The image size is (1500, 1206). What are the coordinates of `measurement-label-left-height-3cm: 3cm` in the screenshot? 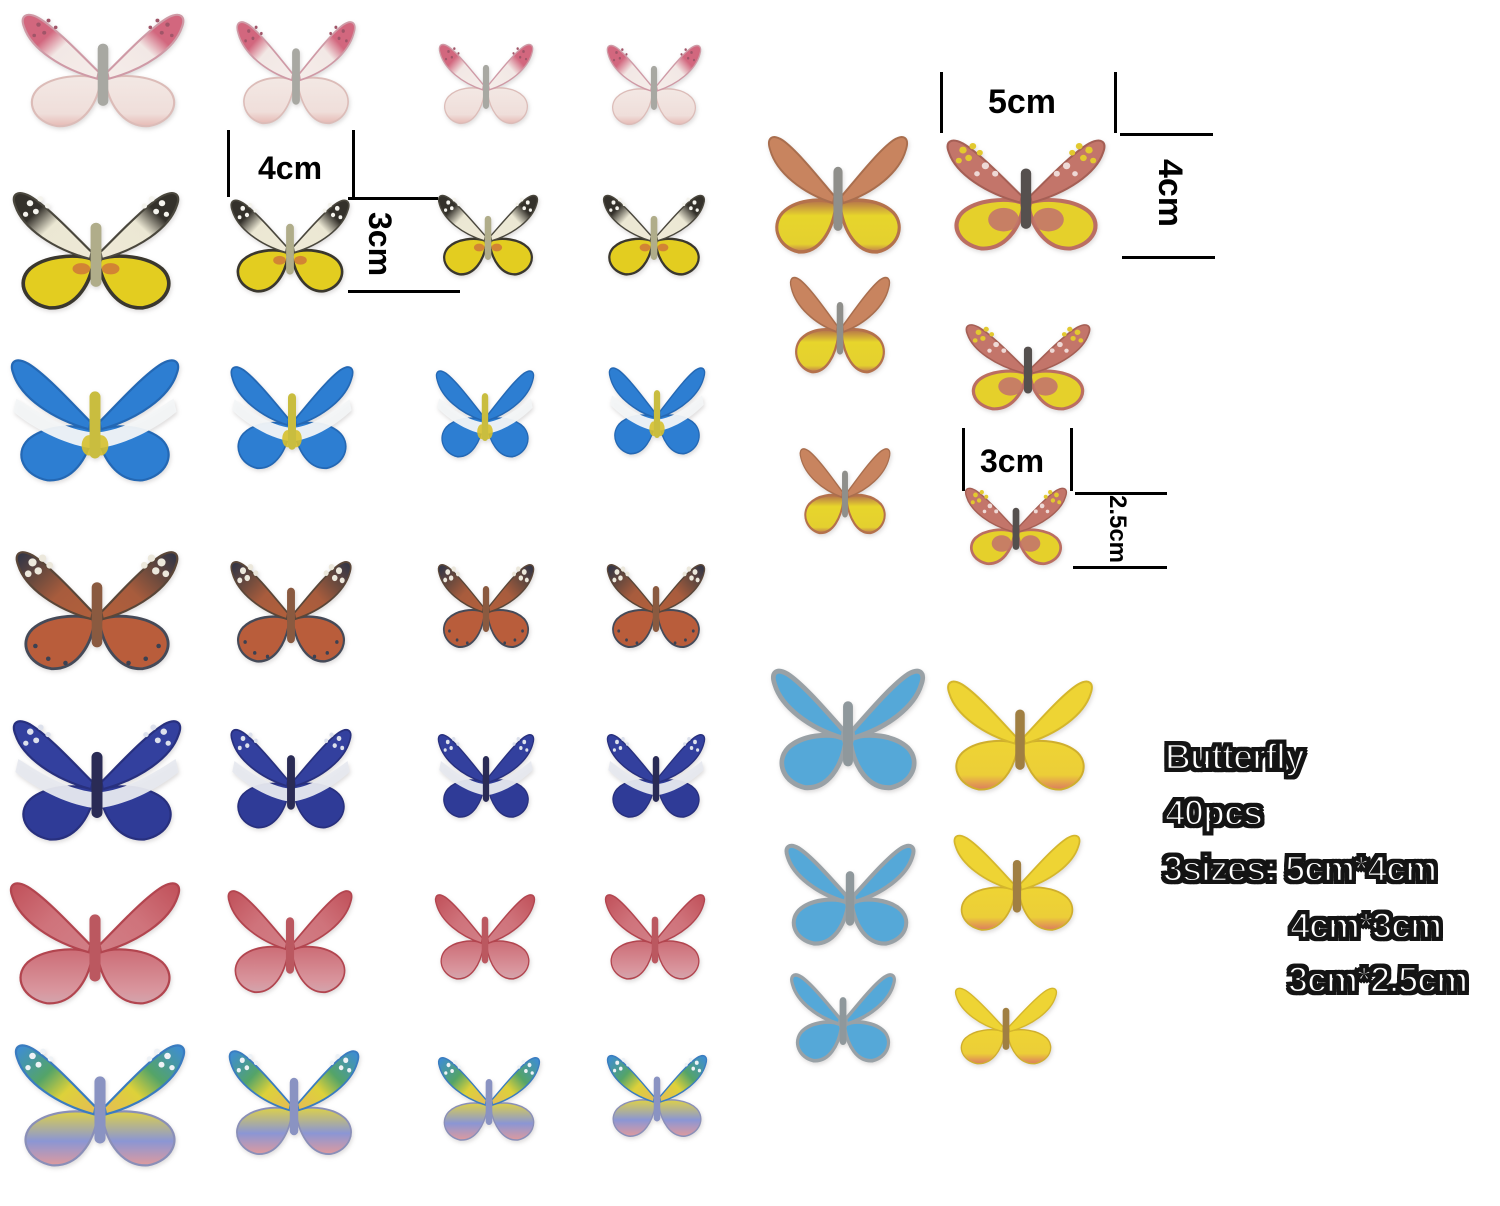 It's located at (380, 244).